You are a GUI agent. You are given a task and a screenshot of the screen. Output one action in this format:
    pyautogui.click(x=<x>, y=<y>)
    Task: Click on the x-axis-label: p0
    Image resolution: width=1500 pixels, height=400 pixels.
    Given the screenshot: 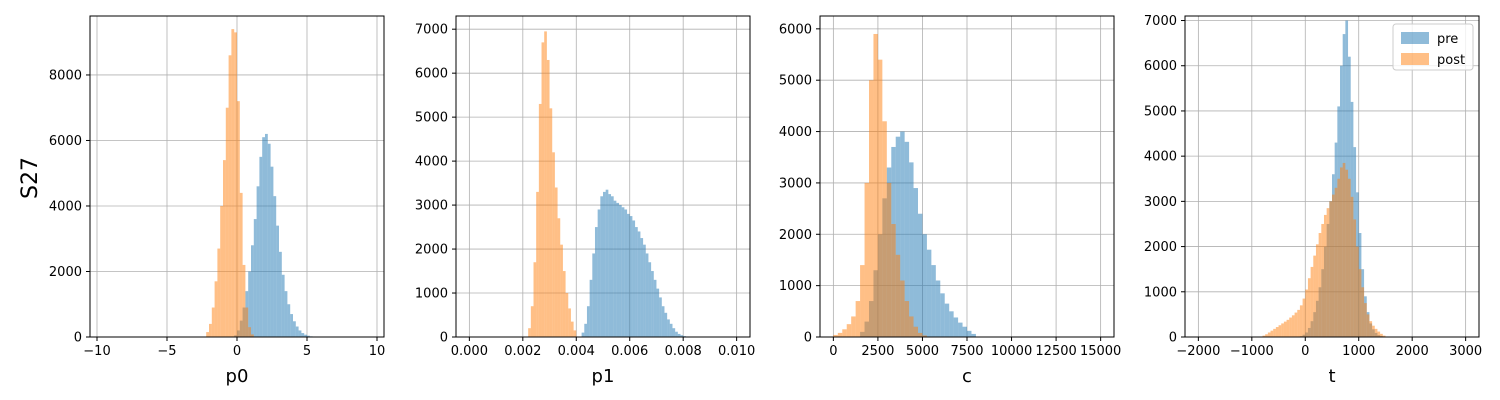 What is the action you would take?
    pyautogui.click(x=237, y=376)
    